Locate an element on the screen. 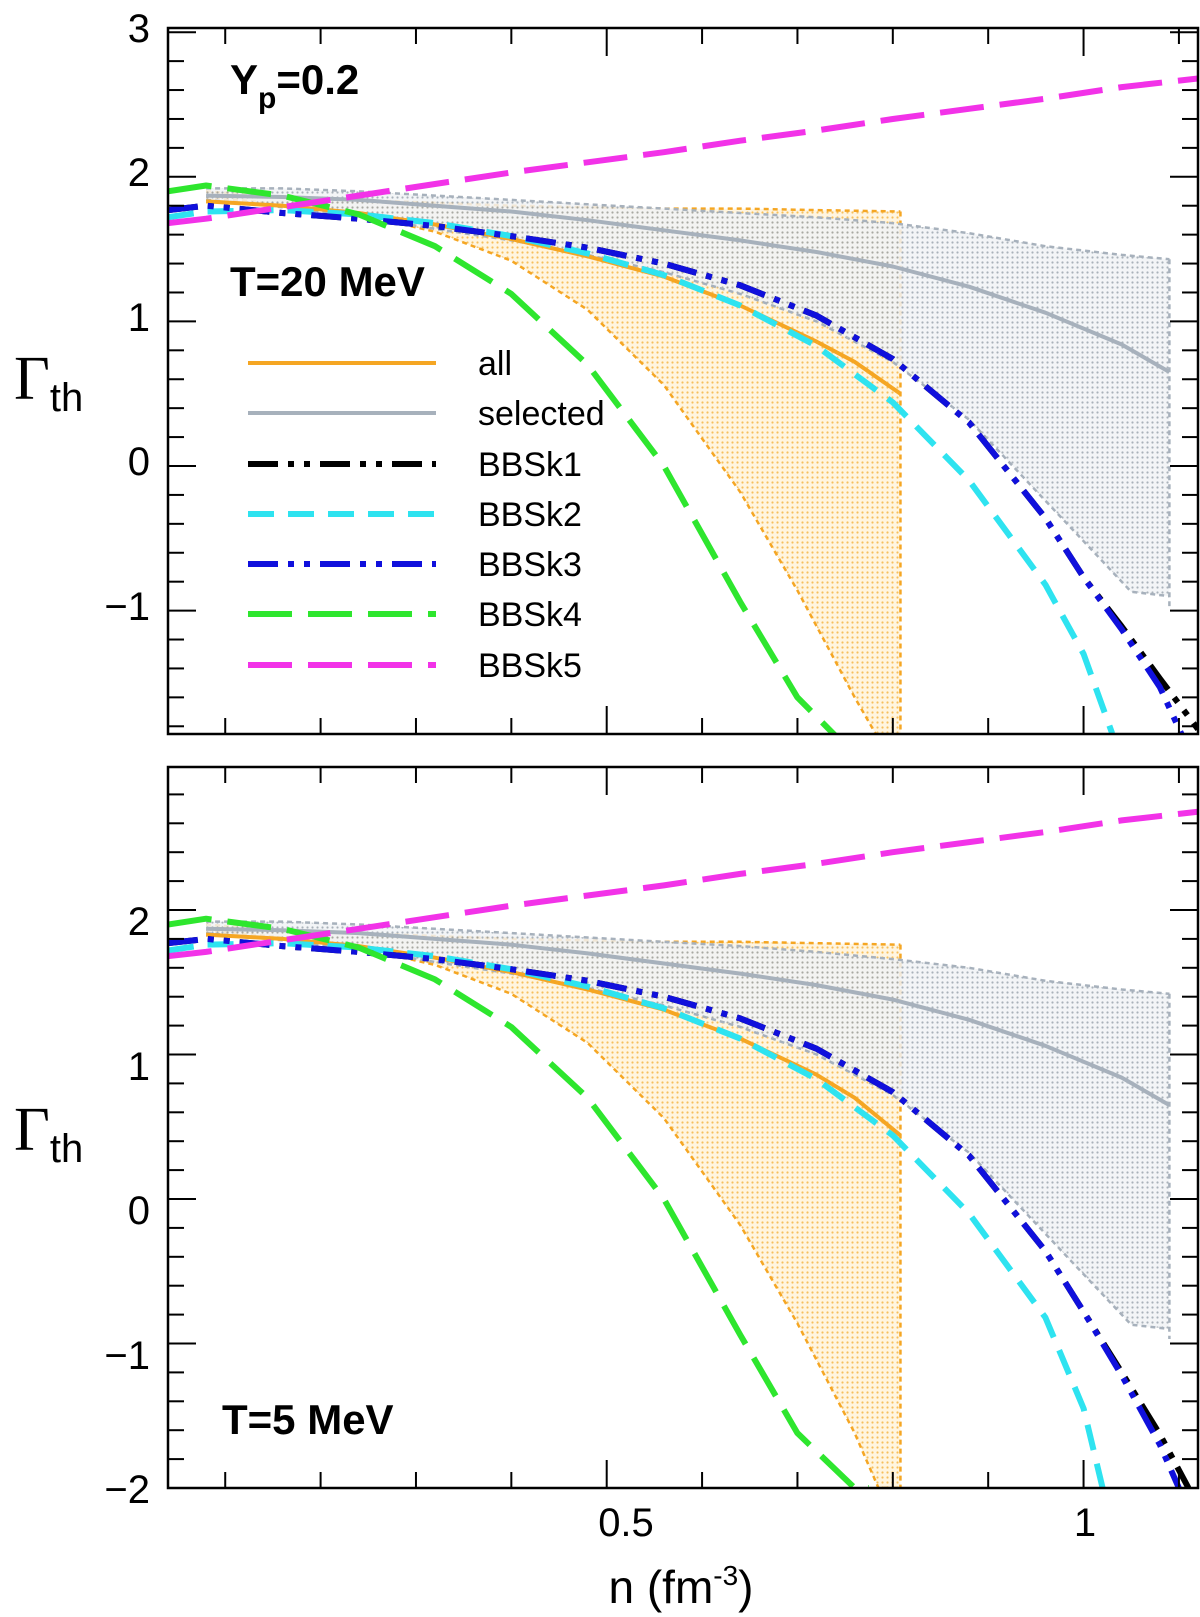  bottom-x-tick-label: 0.5 is located at coordinates (626, 1523).